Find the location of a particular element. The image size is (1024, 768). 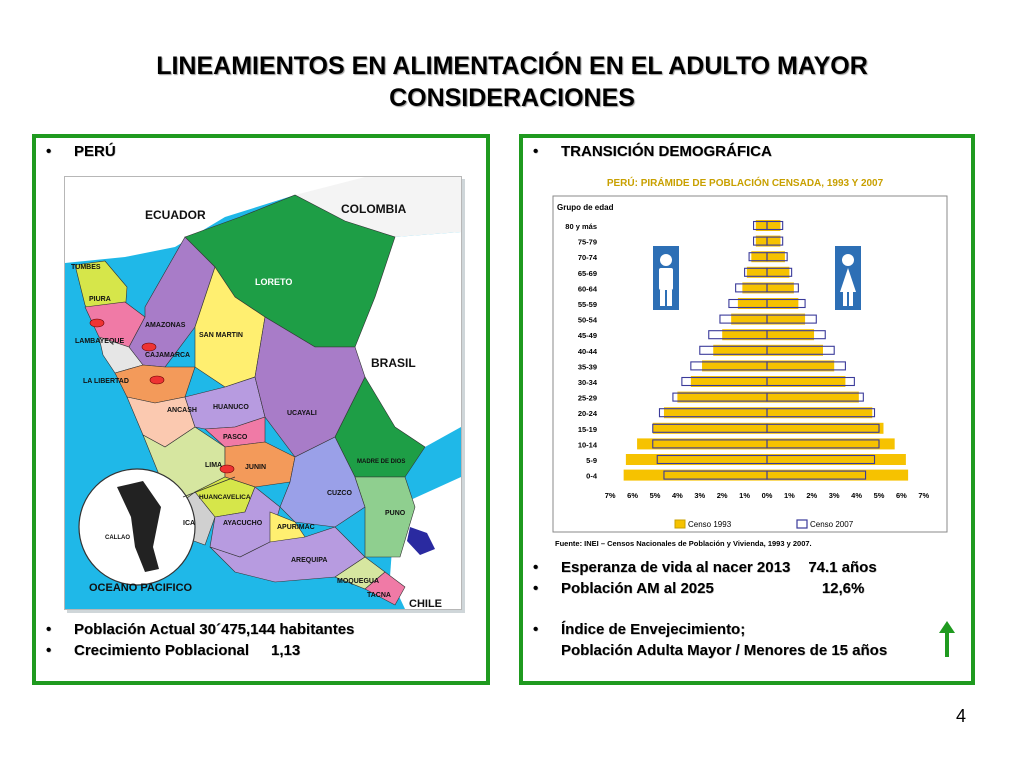

label-tacna: TACNA is located at coordinates (379, 595).